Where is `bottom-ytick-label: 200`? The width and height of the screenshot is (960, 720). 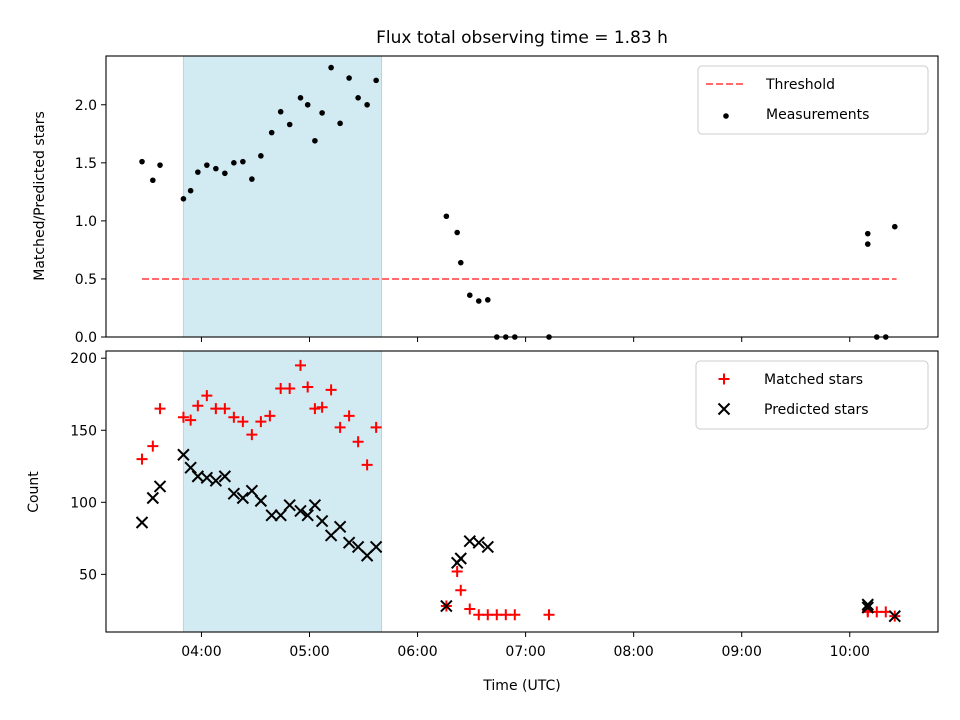
bottom-ytick-label: 200 is located at coordinates (83, 359).